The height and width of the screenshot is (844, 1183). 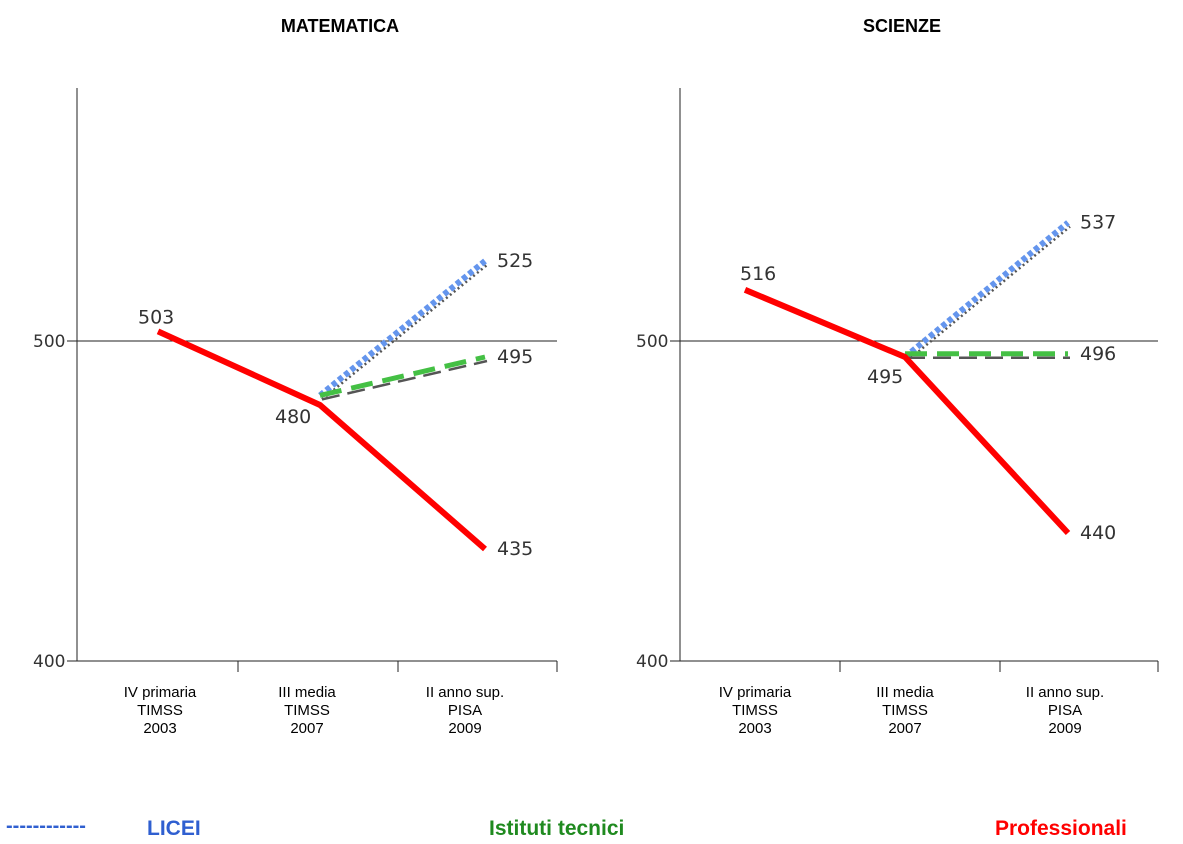 I want to click on series-line-professionali, so click(x=907, y=411).